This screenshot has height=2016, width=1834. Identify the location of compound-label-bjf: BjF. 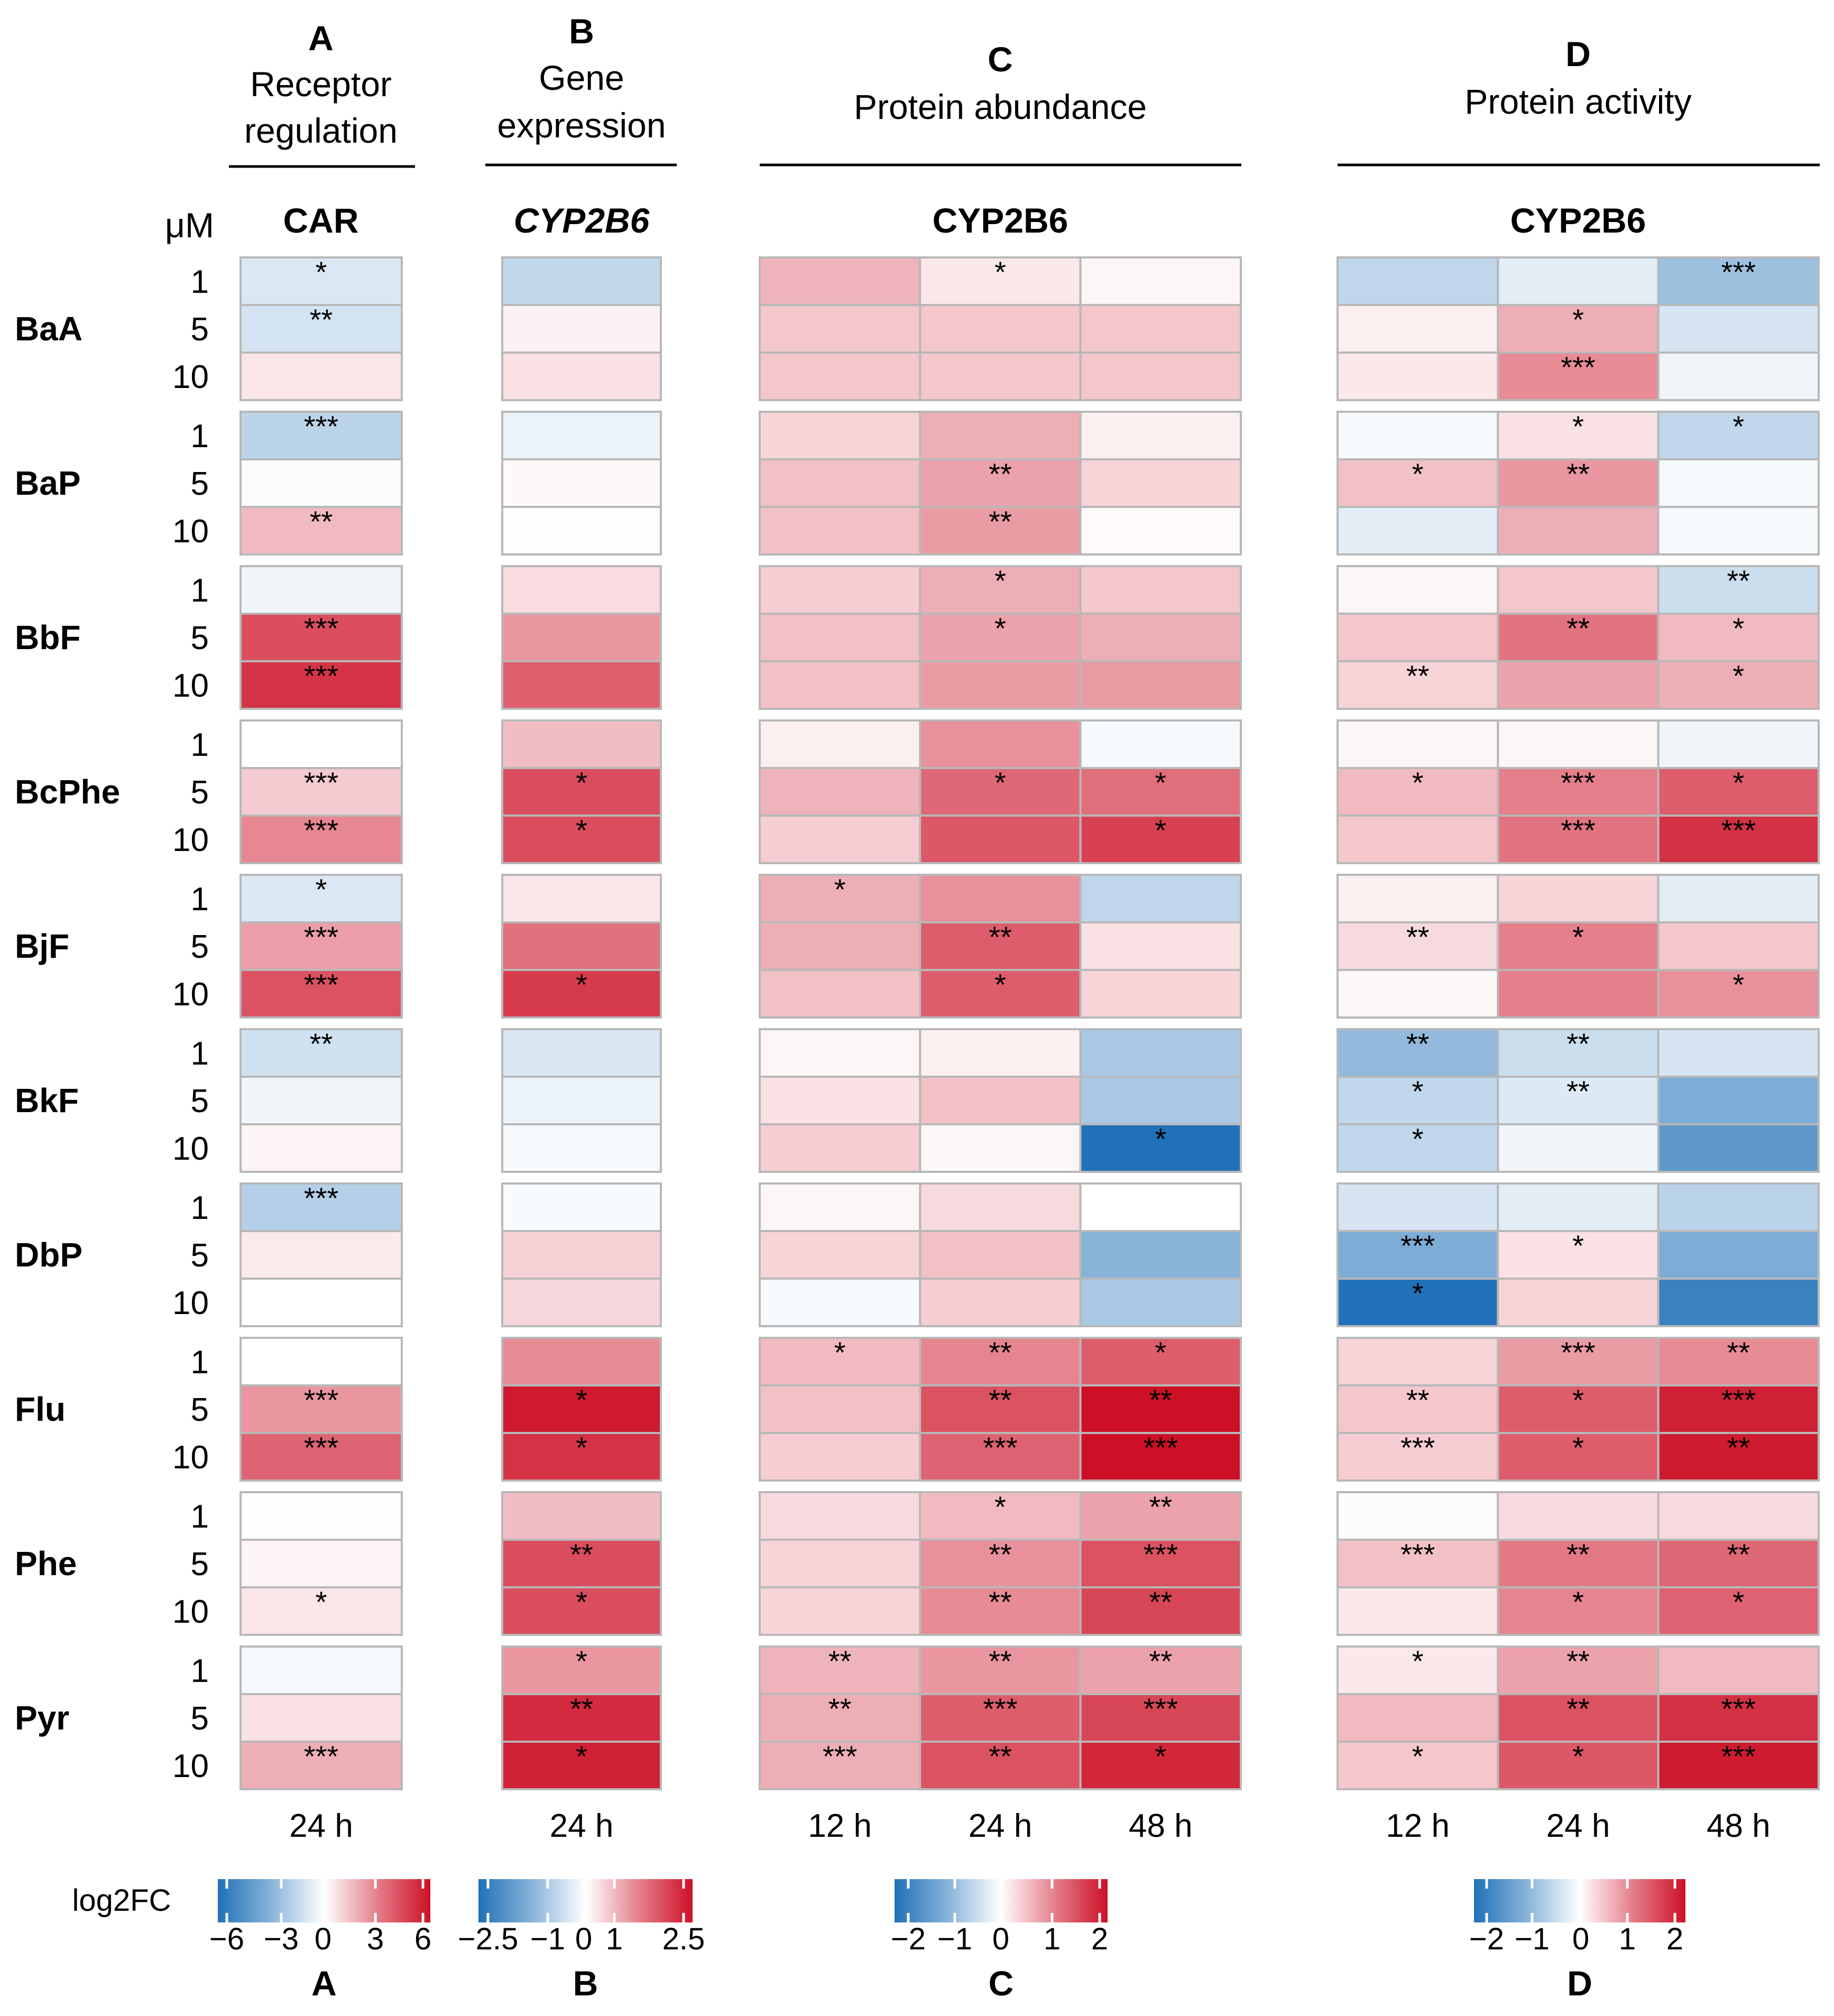
(42, 946).